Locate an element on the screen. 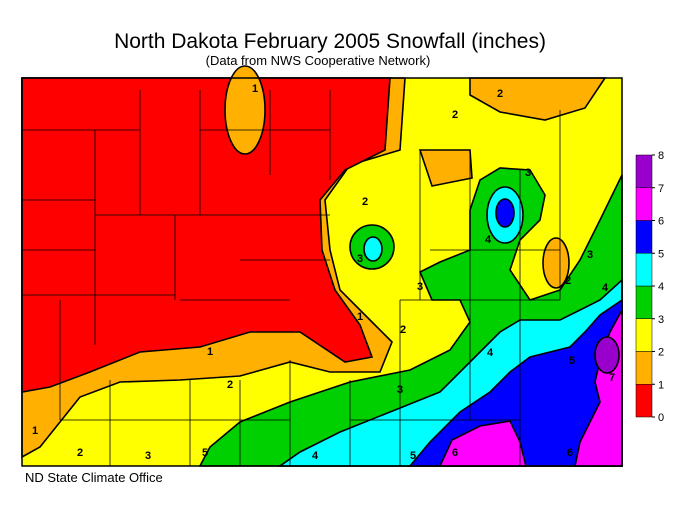 This screenshot has height=530, width=700. legend-tick-label: 0 is located at coordinates (661, 418).